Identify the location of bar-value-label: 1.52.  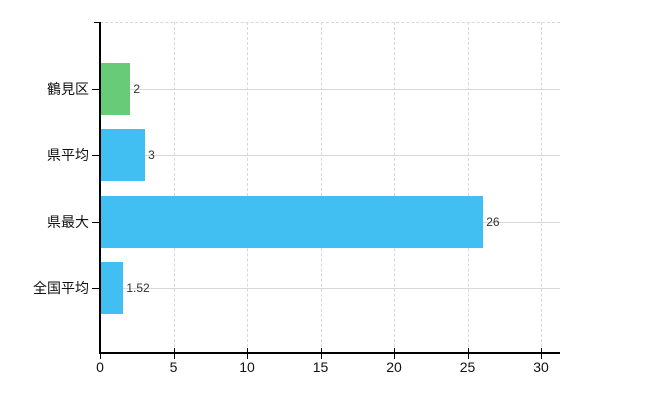
(138, 288).